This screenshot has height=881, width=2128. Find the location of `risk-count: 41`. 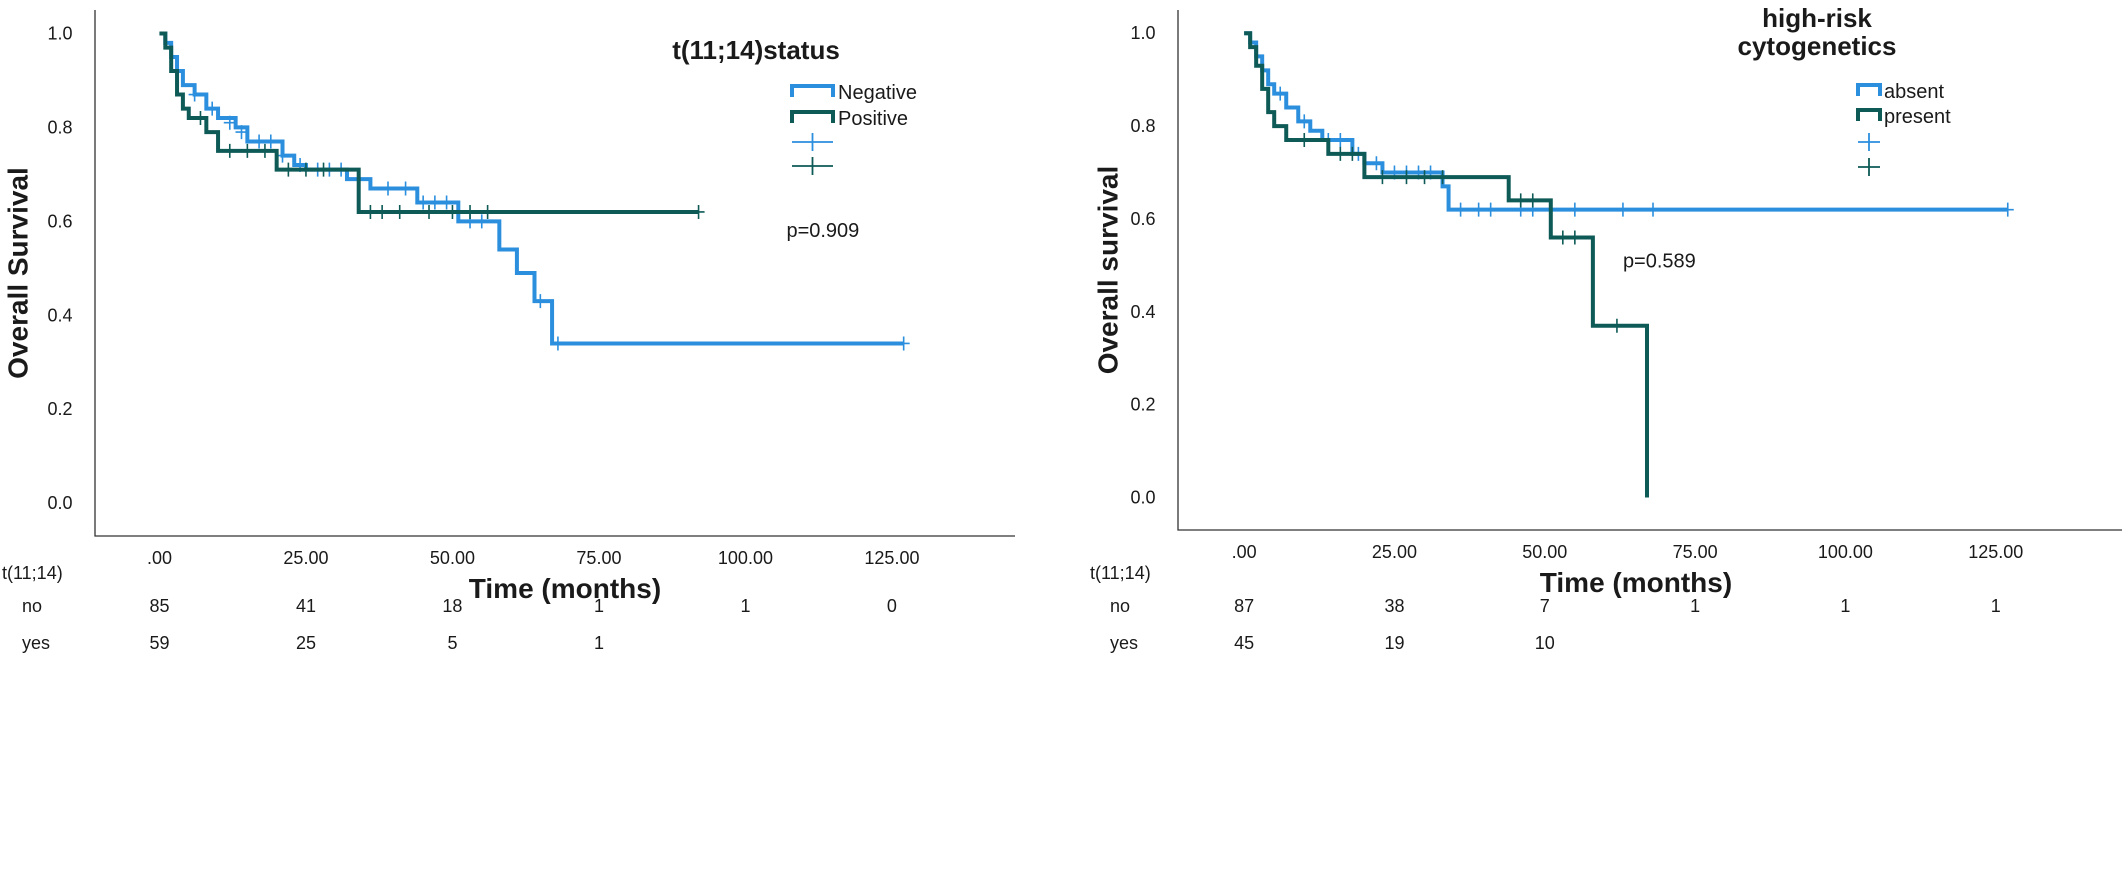

risk-count: 41 is located at coordinates (306, 606).